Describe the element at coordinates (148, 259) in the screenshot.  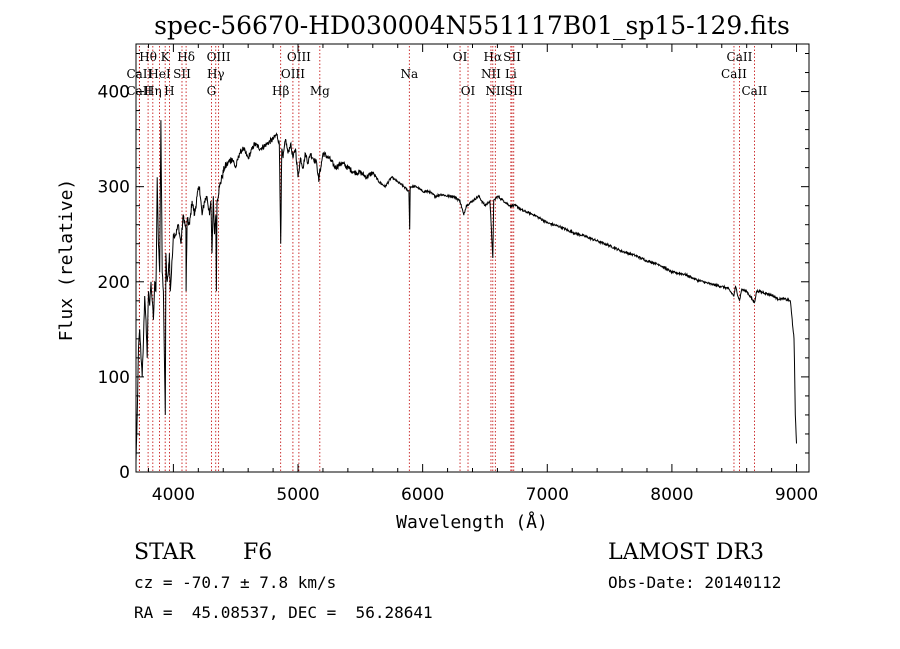
I see `spectral-line: Hθ` at that location.